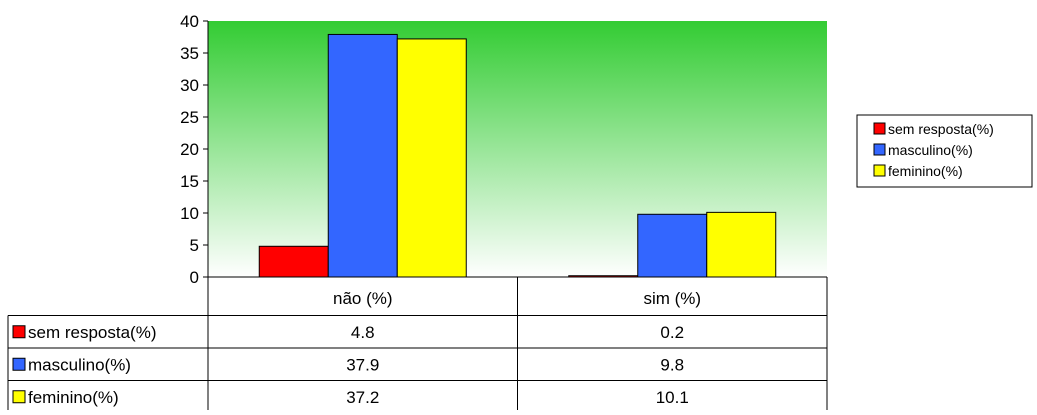  I want to click on legend-label: feminino(%), so click(925, 171).